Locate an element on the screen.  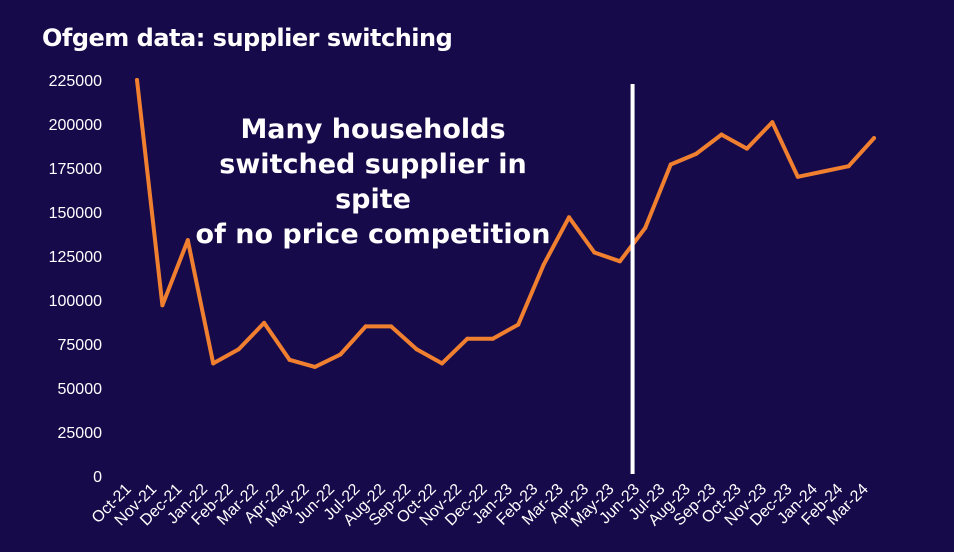
y-tick-label: 75000 is located at coordinates (80, 345).